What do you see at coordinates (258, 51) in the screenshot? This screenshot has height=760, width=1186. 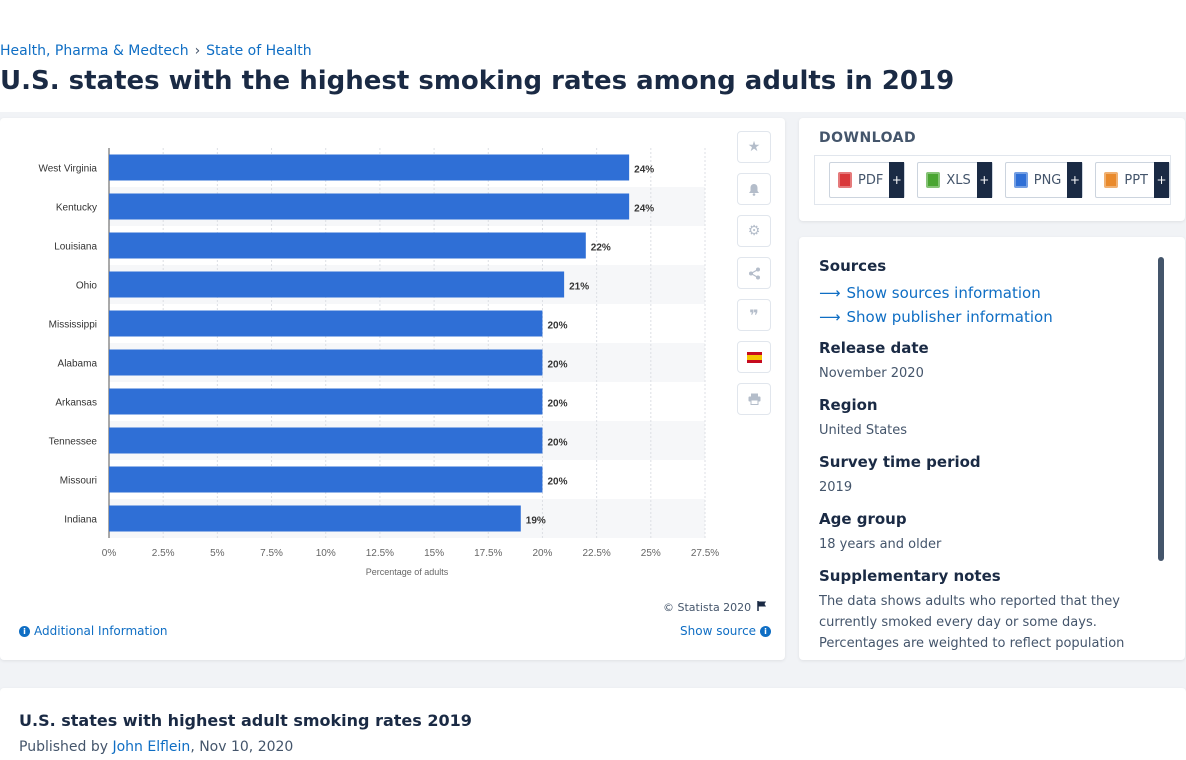 I see `breadcrumb-link-state-of-health: State of Health` at bounding box center [258, 51].